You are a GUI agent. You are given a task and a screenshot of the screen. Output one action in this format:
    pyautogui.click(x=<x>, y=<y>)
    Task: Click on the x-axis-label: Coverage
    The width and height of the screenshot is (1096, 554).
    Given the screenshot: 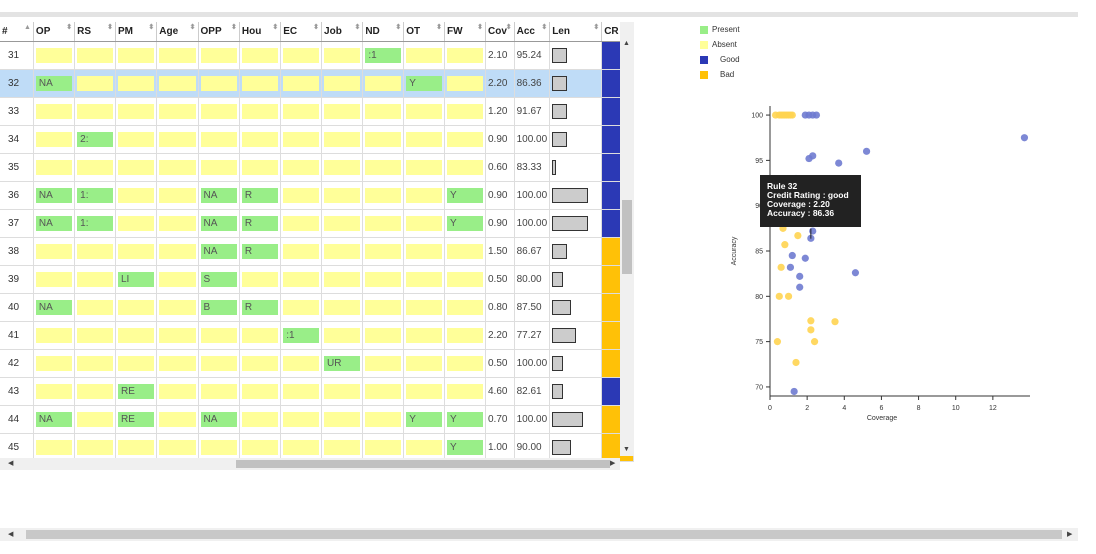 What is the action you would take?
    pyautogui.click(x=882, y=418)
    